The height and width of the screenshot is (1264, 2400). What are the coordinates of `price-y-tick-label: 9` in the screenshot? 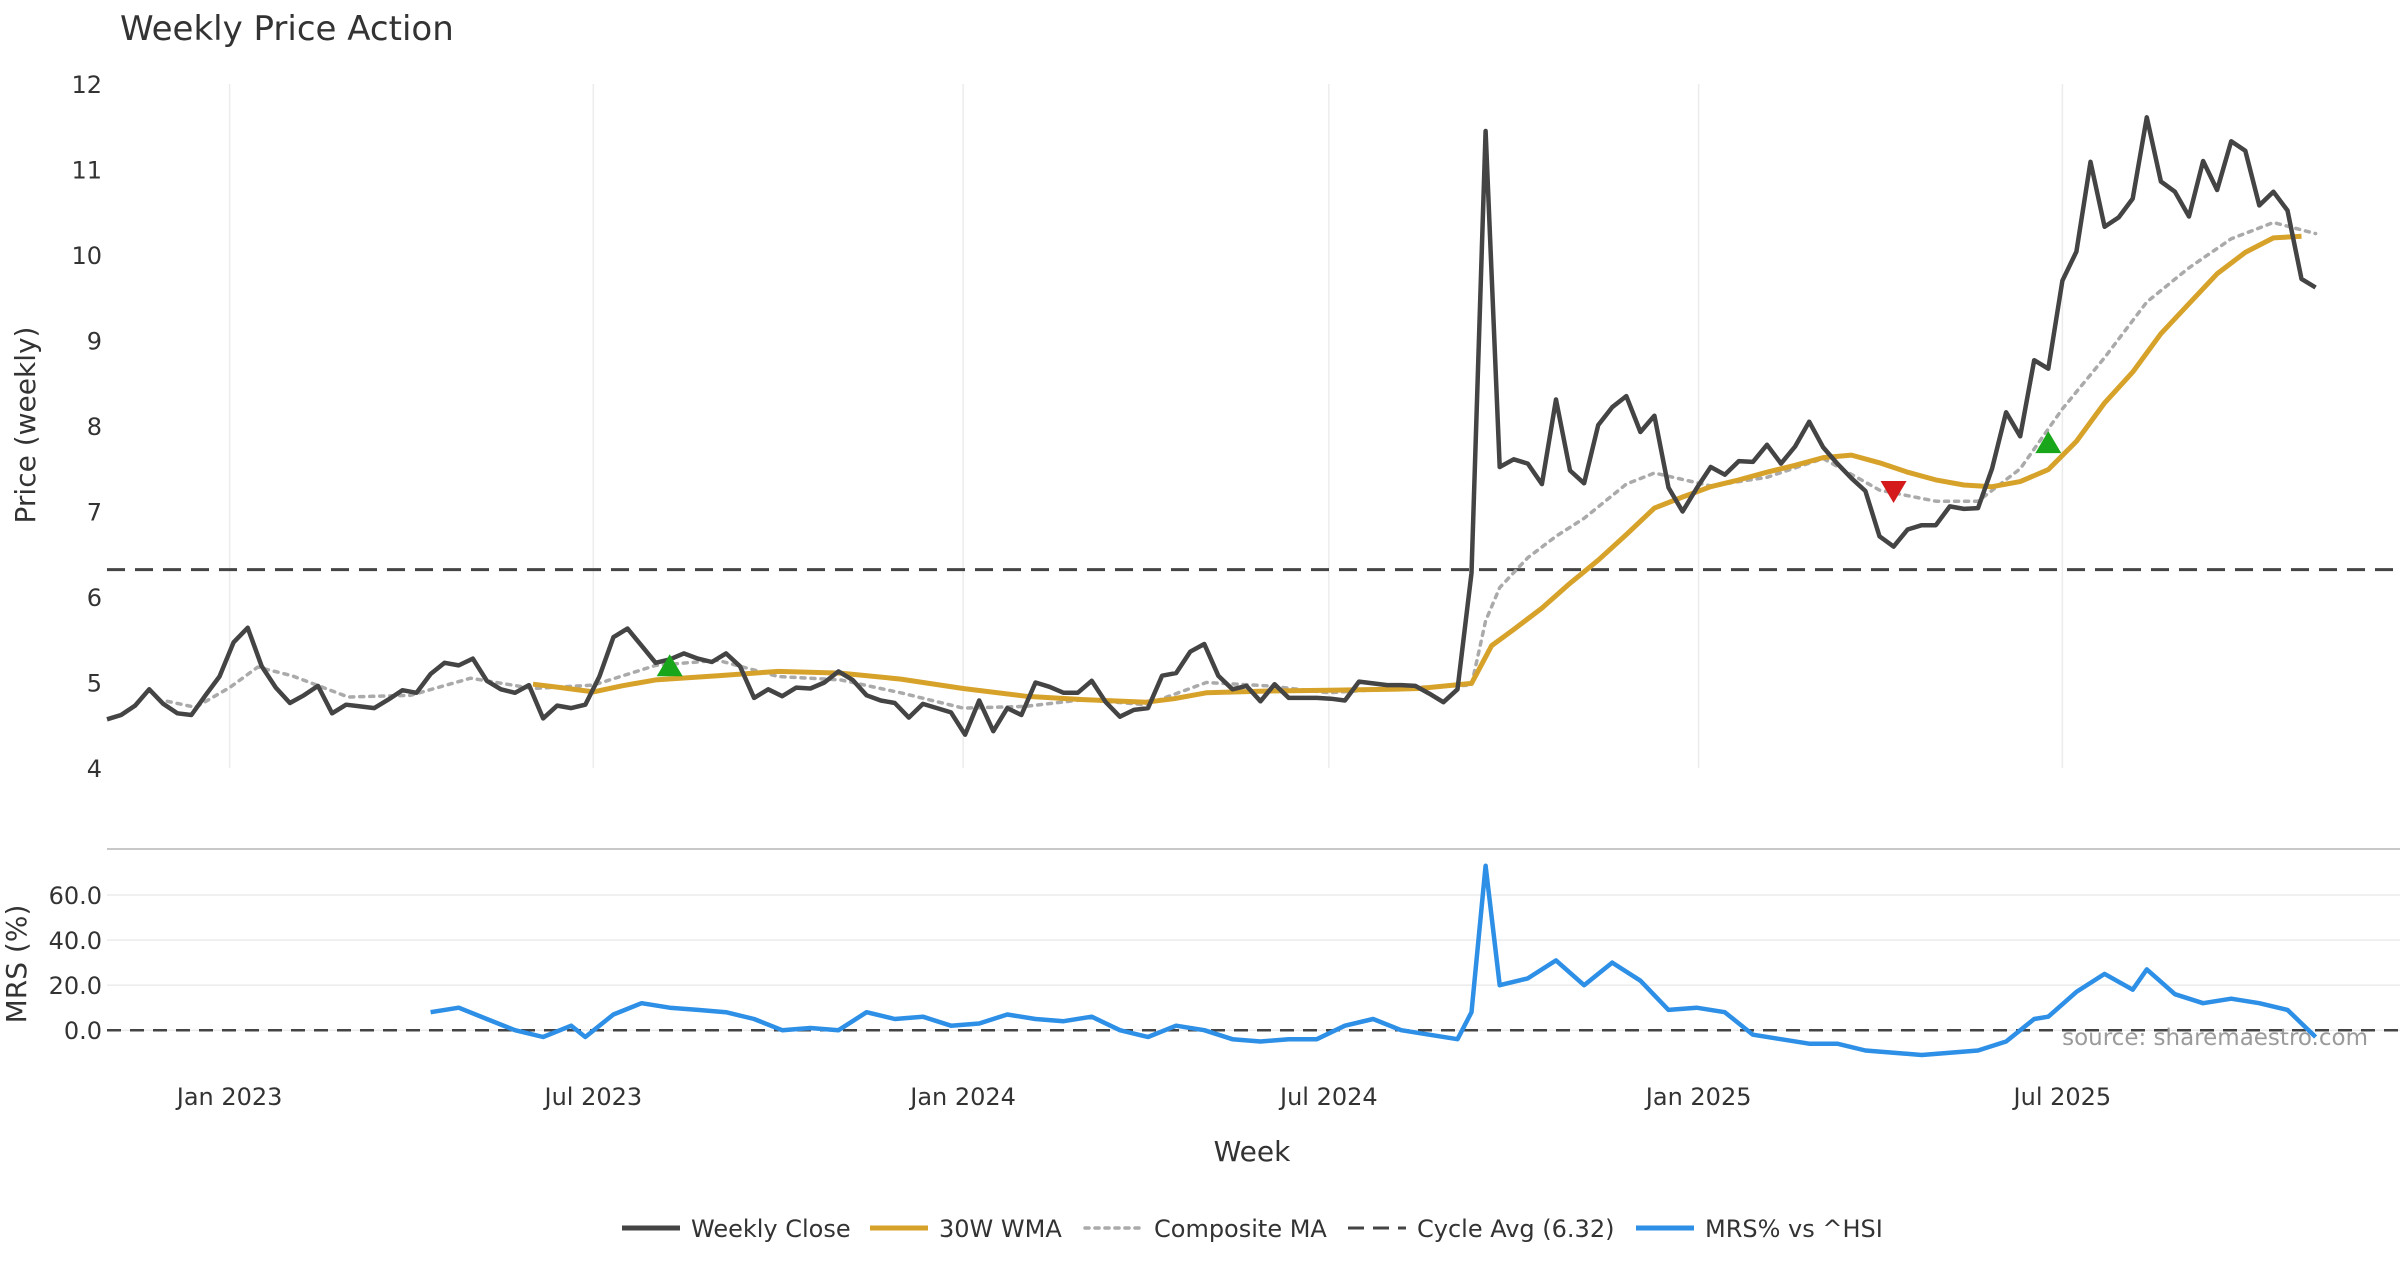 It's located at (94, 342).